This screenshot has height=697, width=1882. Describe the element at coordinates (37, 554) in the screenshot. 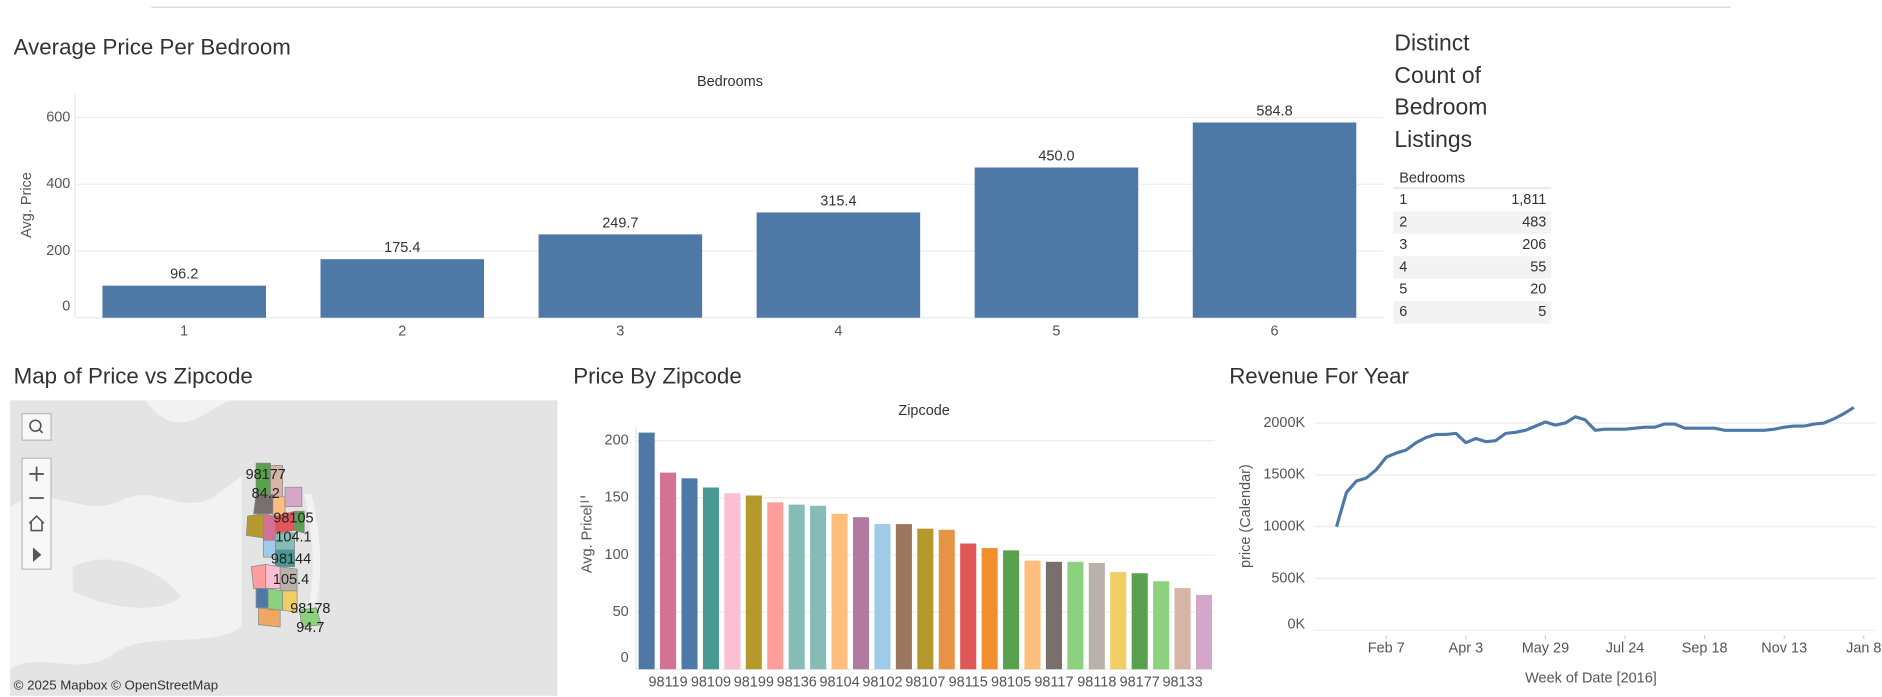

I see `play-button` at that location.